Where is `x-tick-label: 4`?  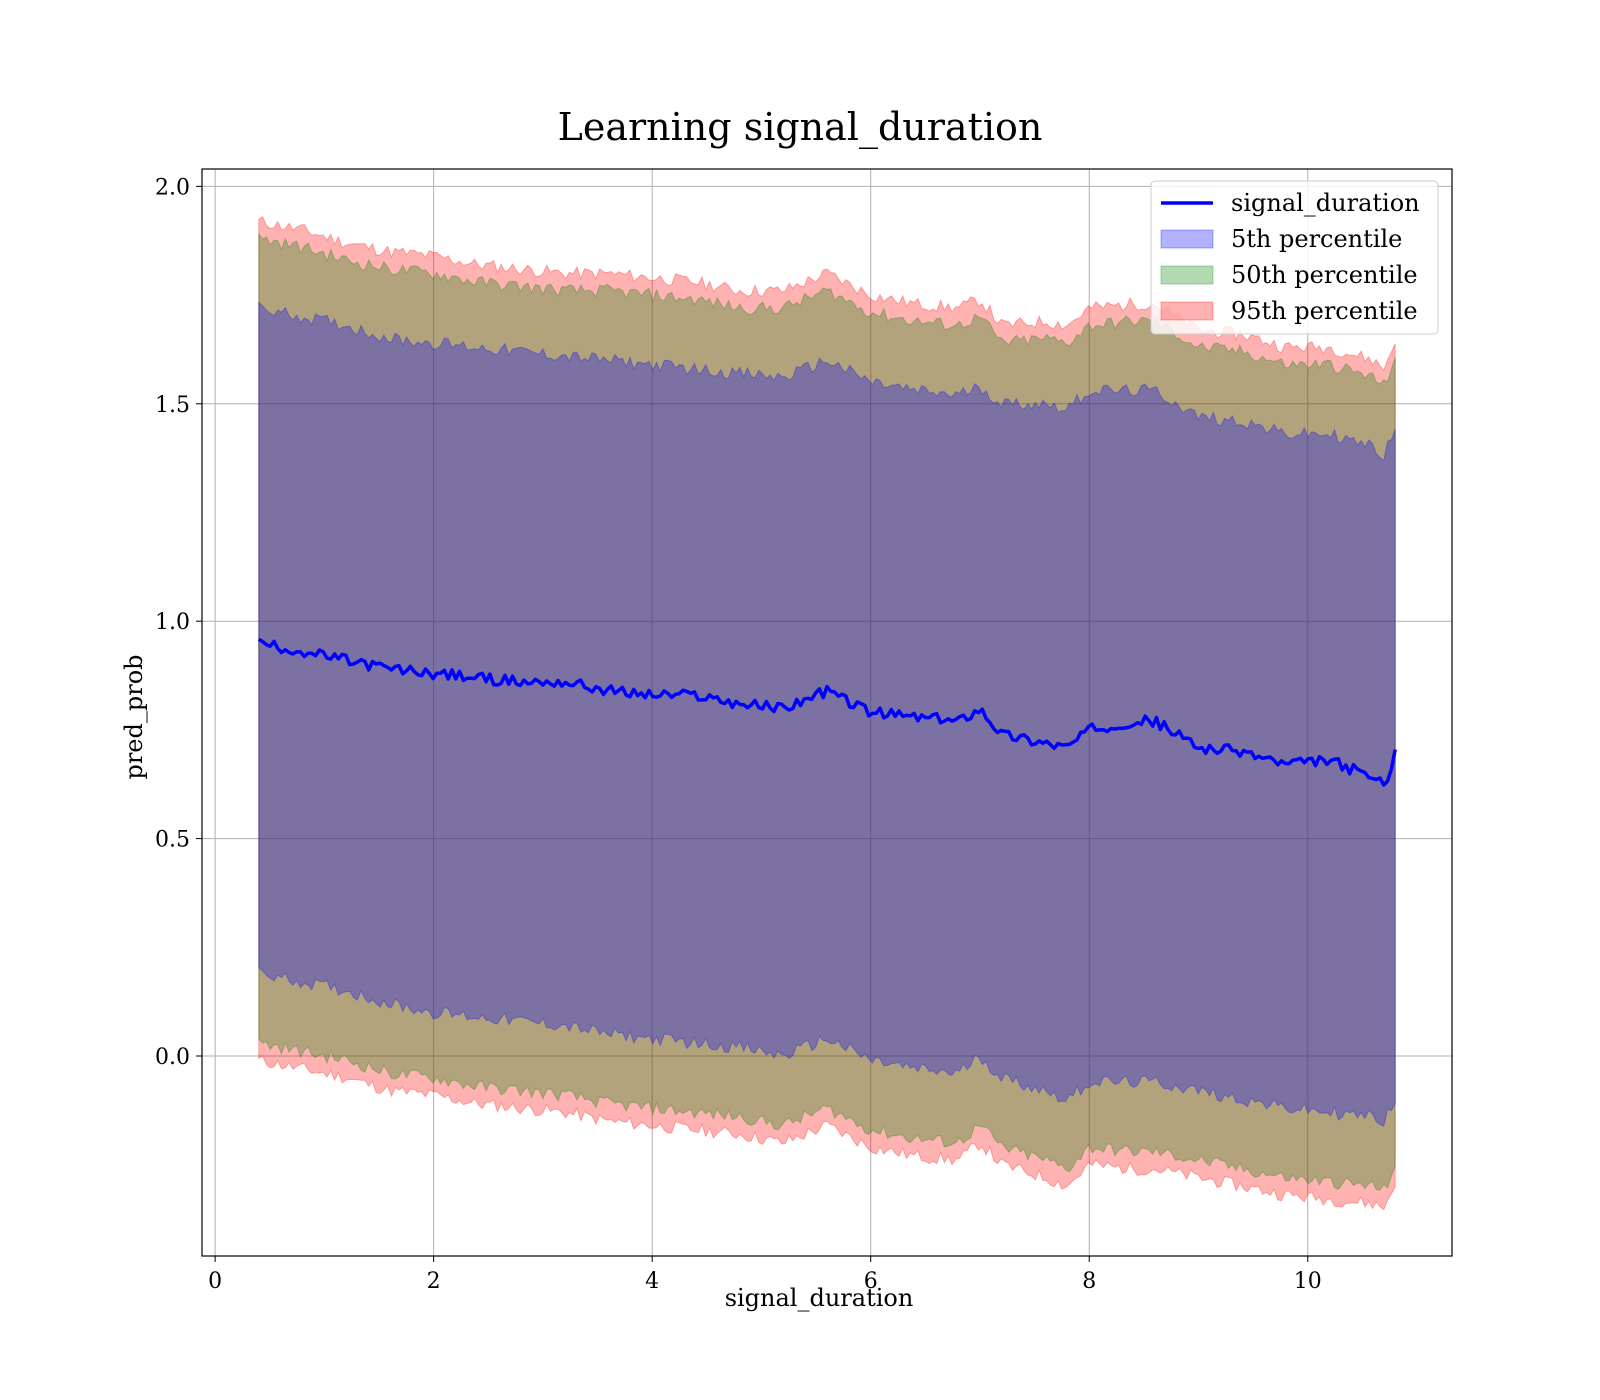
x-tick-label: 4 is located at coordinates (652, 1281).